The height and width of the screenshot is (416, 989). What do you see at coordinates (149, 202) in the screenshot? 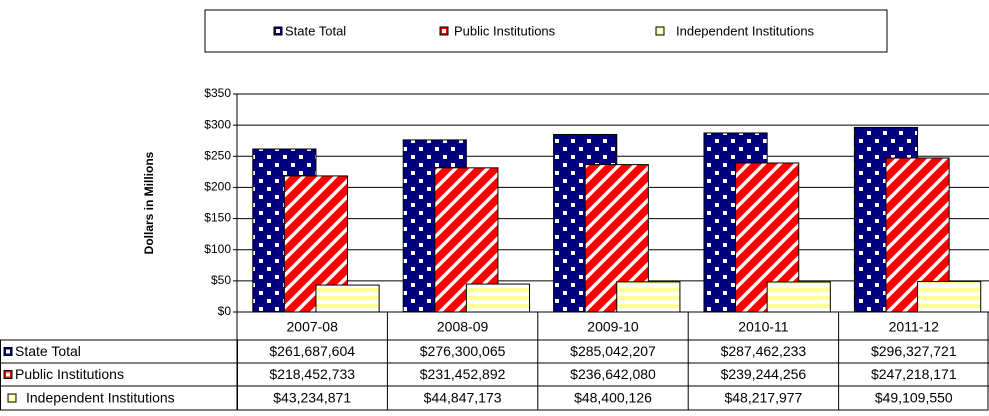
I see `y-axis-label: Dollars in Millions` at bounding box center [149, 202].